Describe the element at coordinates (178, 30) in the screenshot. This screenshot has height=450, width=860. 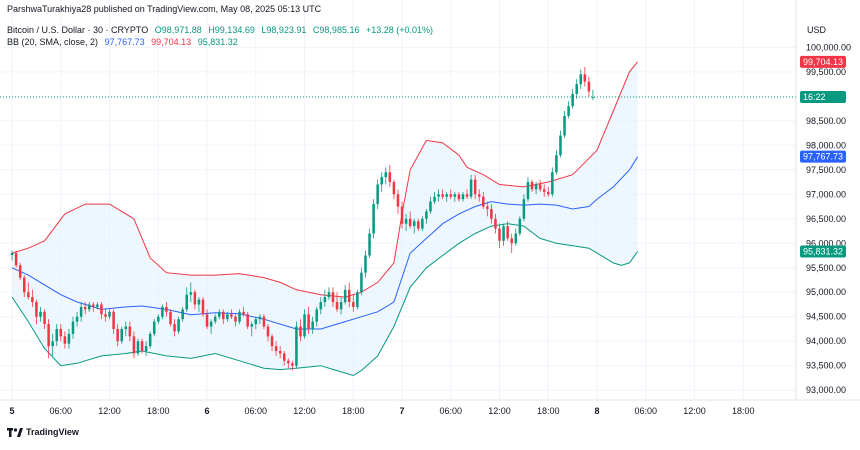
I see `ohlc-open: O98,971.88` at that location.